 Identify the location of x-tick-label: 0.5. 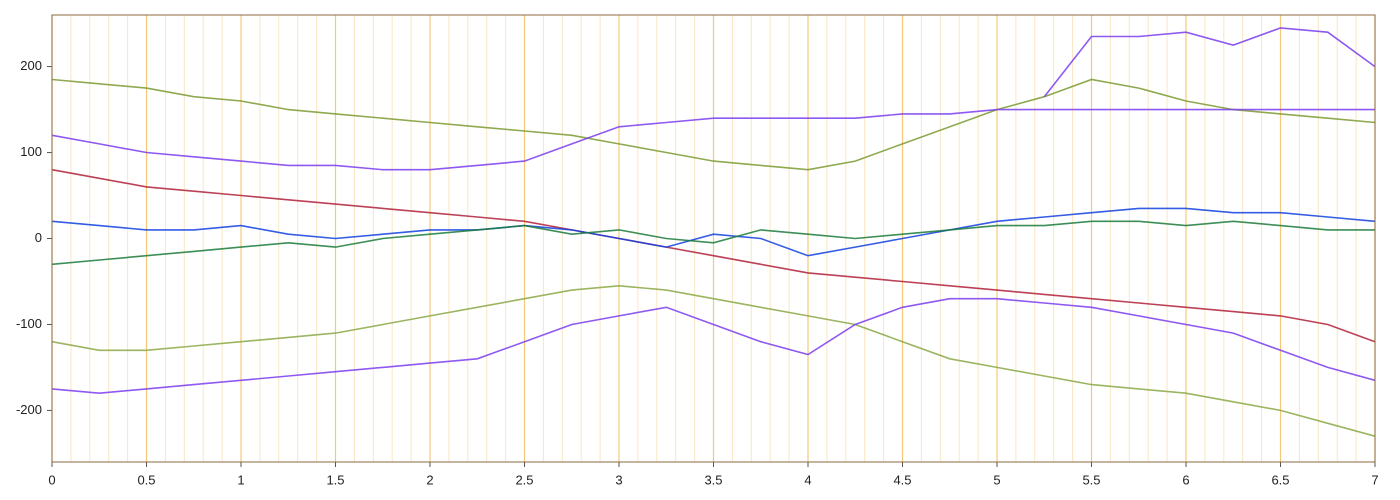
(146, 479).